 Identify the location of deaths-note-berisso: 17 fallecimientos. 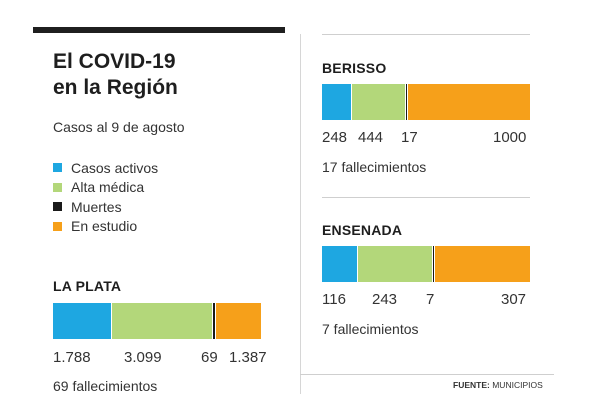
(374, 167).